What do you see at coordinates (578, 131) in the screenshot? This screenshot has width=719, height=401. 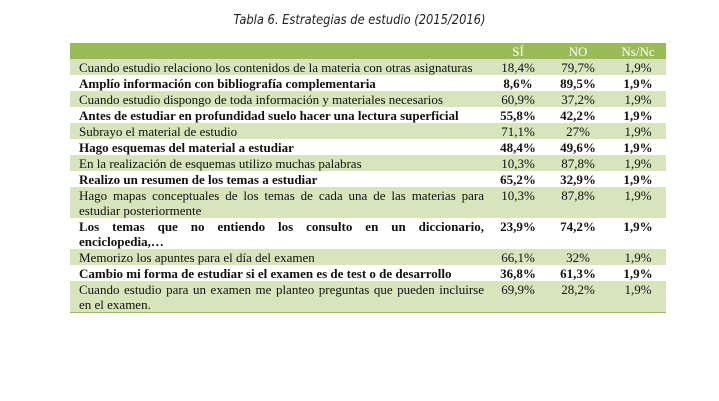 I see `percent-cell: 27%` at bounding box center [578, 131].